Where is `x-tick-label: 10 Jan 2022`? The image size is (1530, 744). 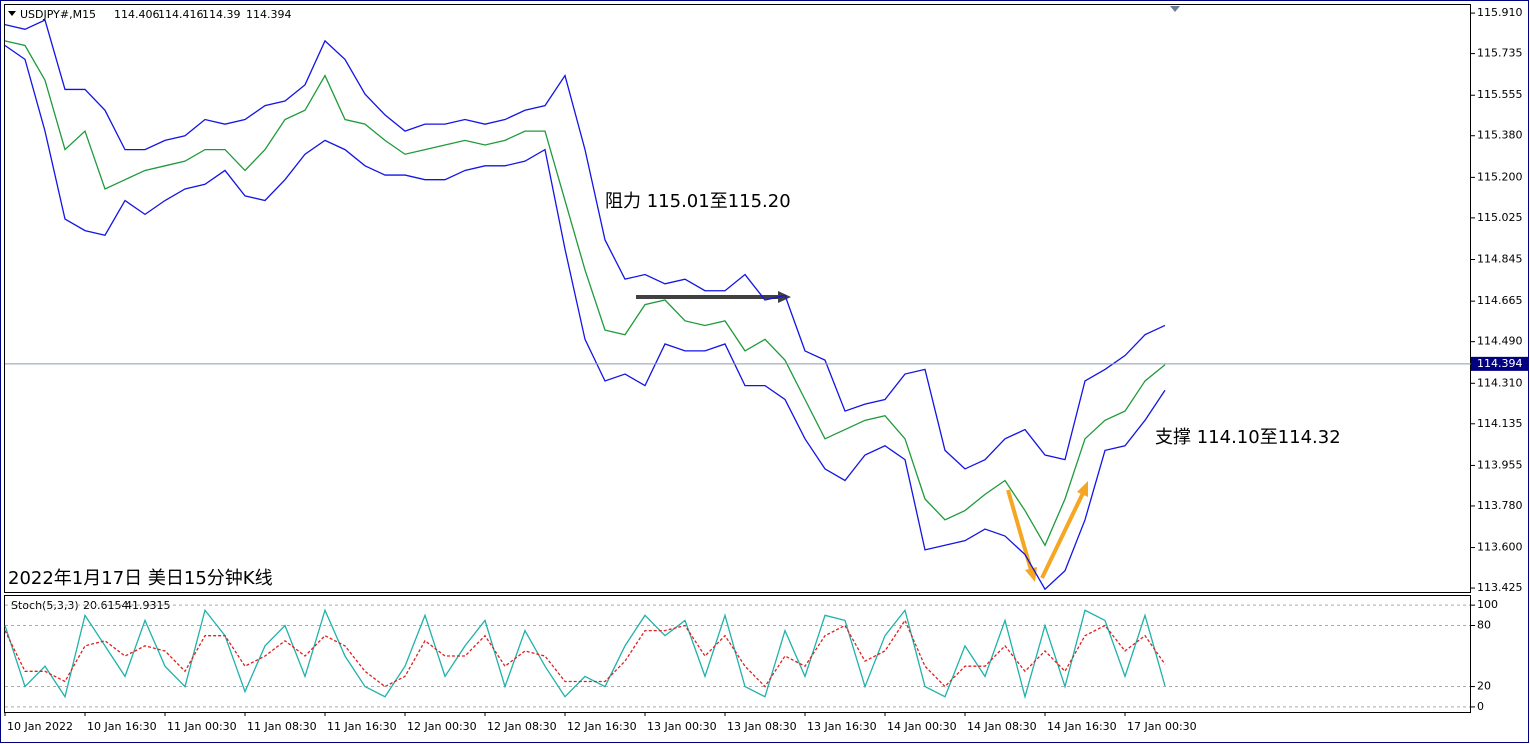 x-tick-label: 10 Jan 2022 is located at coordinates (40, 726).